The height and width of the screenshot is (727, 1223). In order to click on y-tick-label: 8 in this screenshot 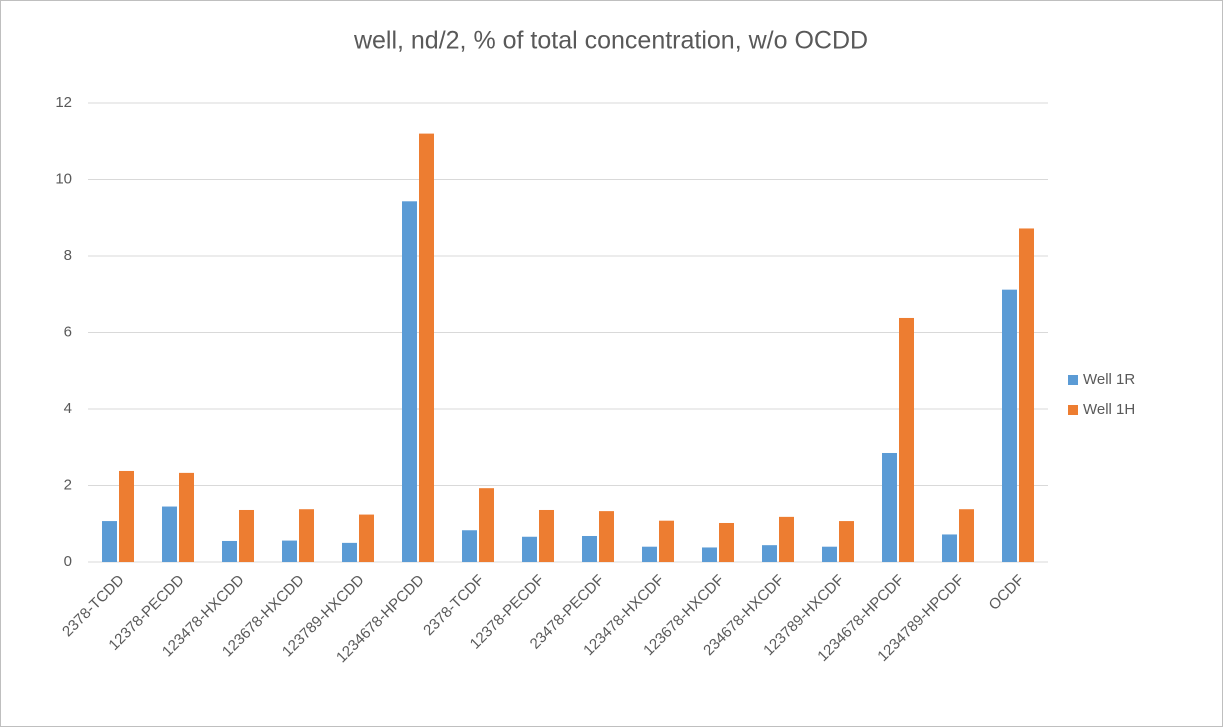, I will do `click(68, 255)`.